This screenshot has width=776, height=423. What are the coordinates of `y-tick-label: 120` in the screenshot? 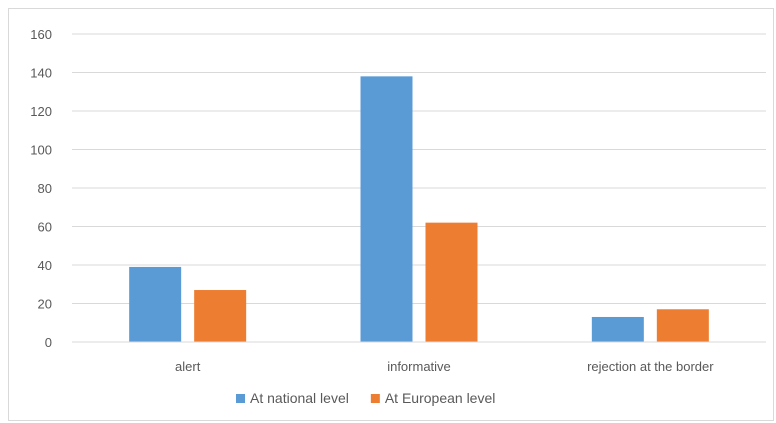 It's located at (41, 111).